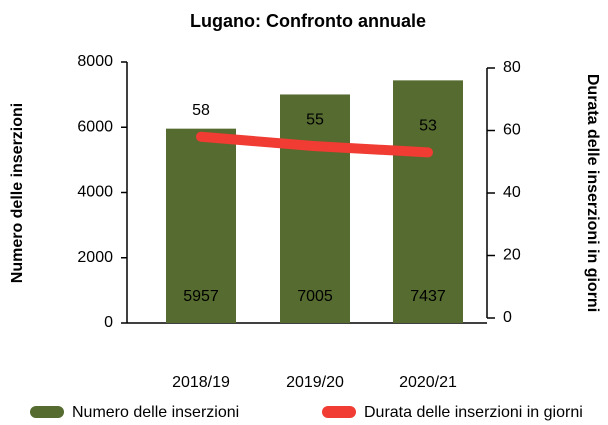 The image size is (608, 425). What do you see at coordinates (17, 193) in the screenshot?
I see `y-axis-title: Numero delle inserzioni` at bounding box center [17, 193].